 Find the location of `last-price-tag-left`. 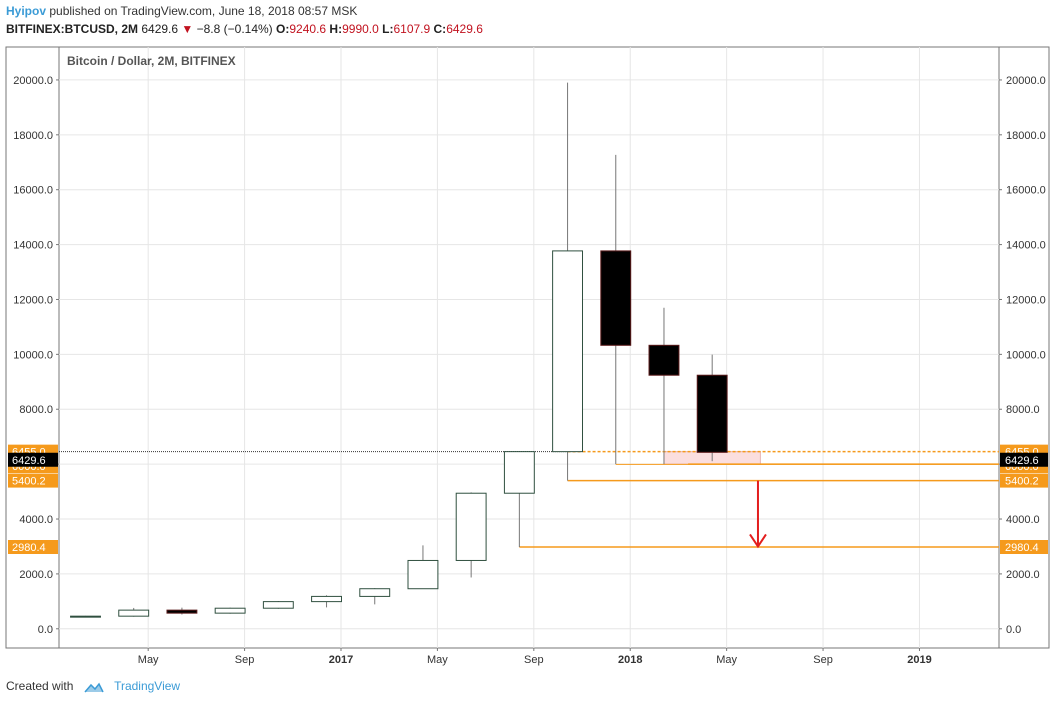

last-price-tag-left is located at coordinates (33, 459).